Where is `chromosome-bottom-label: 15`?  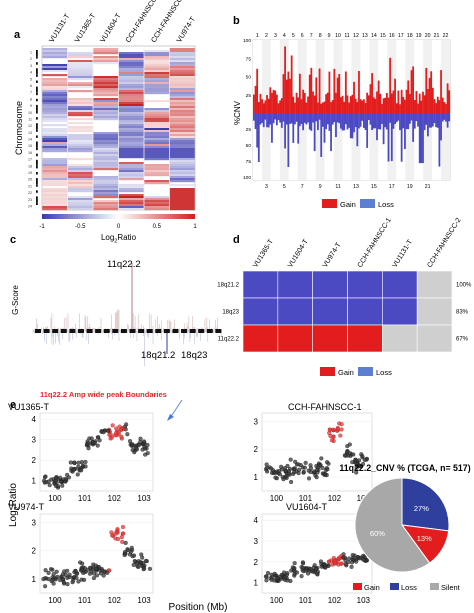 chromosome-bottom-label: 15 is located at coordinates (374, 187).